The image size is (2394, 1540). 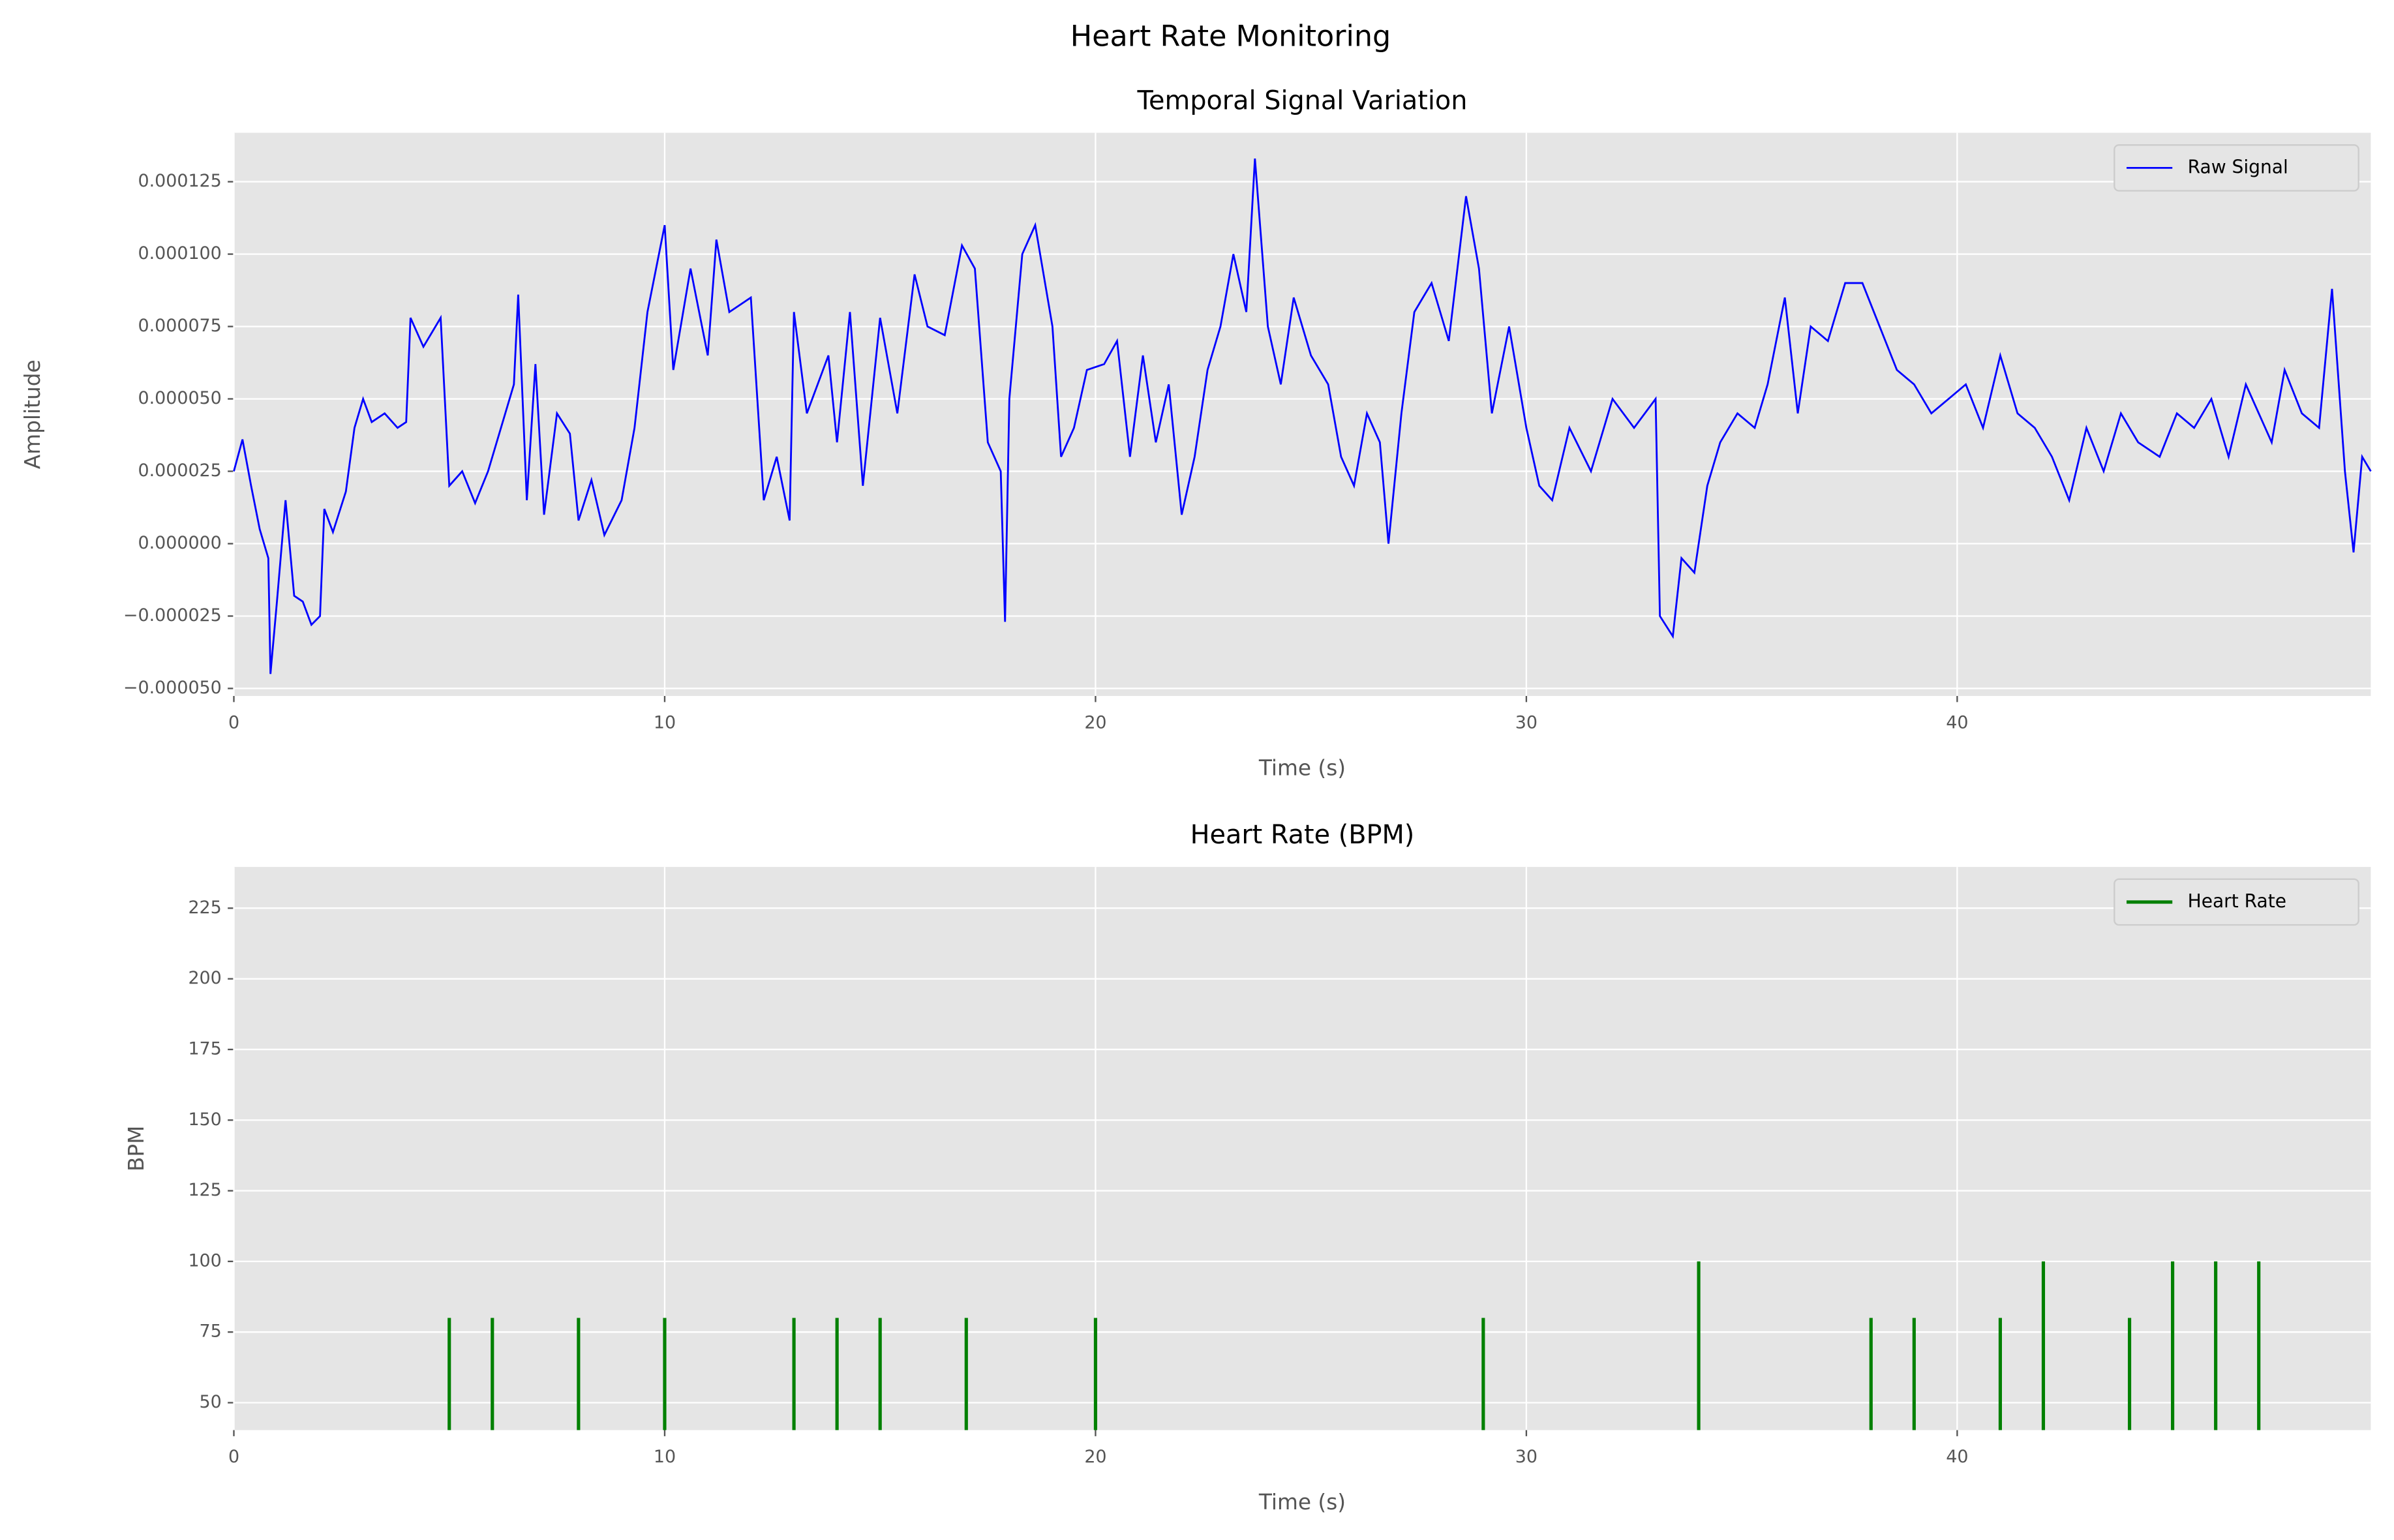 What do you see at coordinates (180, 543) in the screenshot?
I see `y-tick-label: 0.000000` at bounding box center [180, 543].